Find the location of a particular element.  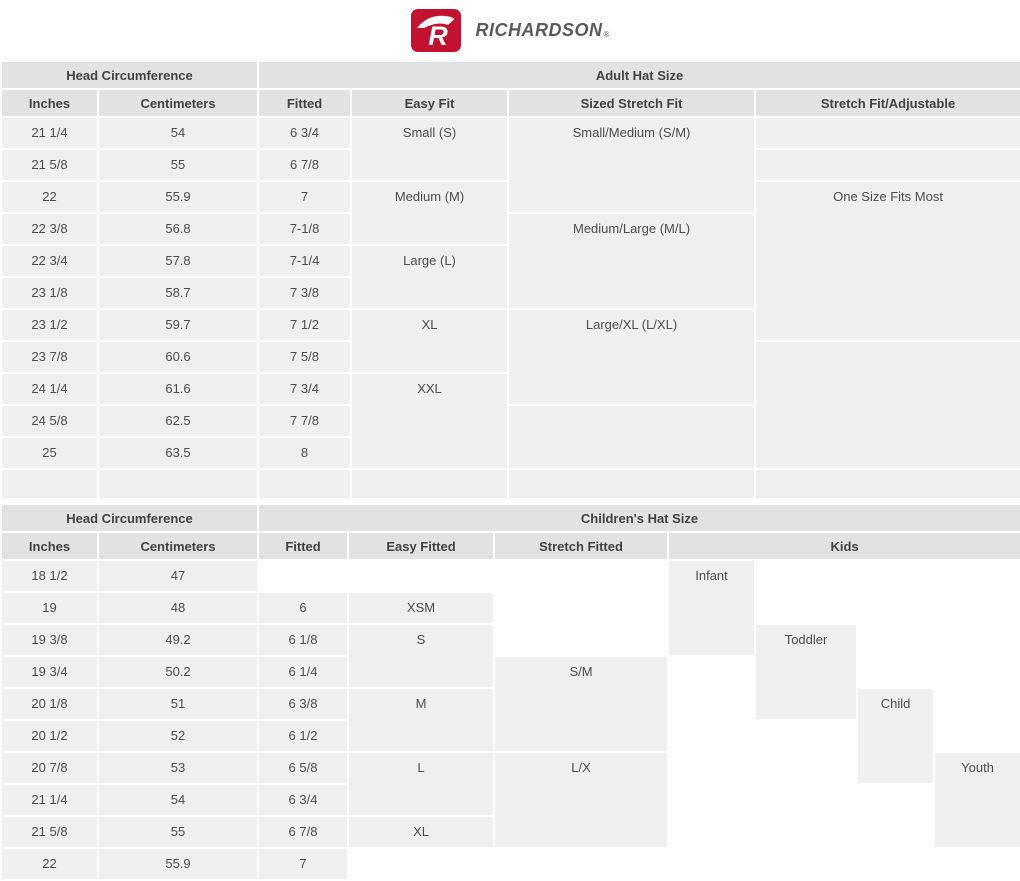

table-row: 19 3/8 49.2 6 1/8 S Toddler is located at coordinates (510, 672).